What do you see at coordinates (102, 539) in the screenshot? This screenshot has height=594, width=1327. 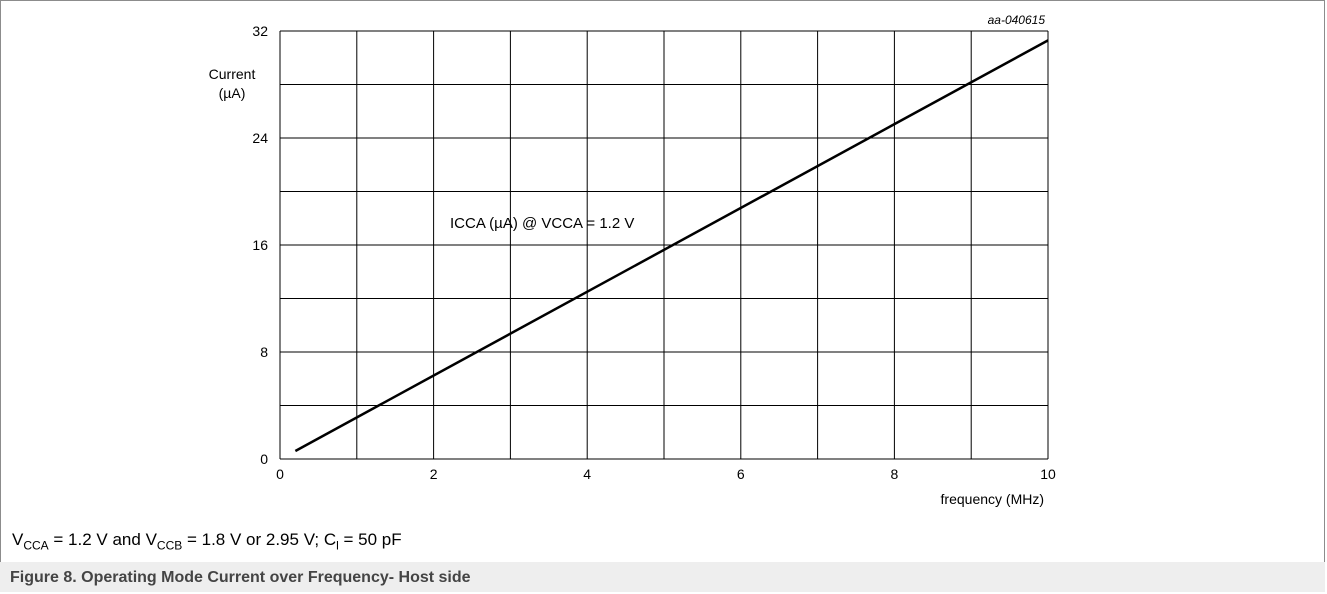 I see `vcca-value: = 1.2 V and V` at bounding box center [102, 539].